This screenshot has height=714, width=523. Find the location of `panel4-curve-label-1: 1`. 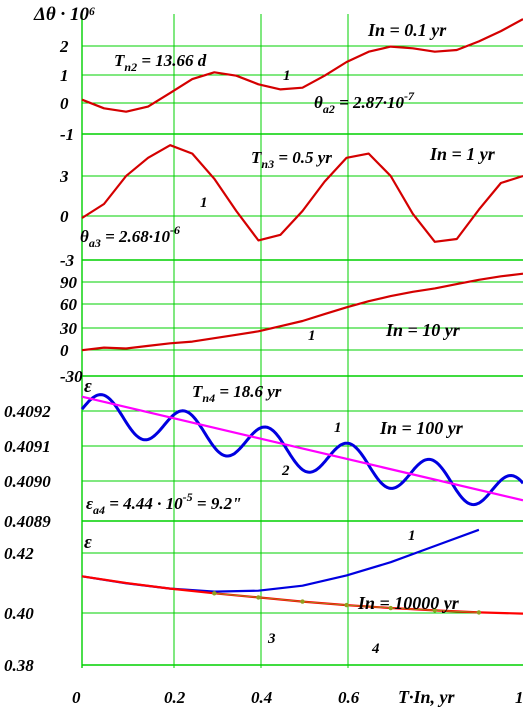

panel4-curve-label-1: 1 is located at coordinates (338, 428).